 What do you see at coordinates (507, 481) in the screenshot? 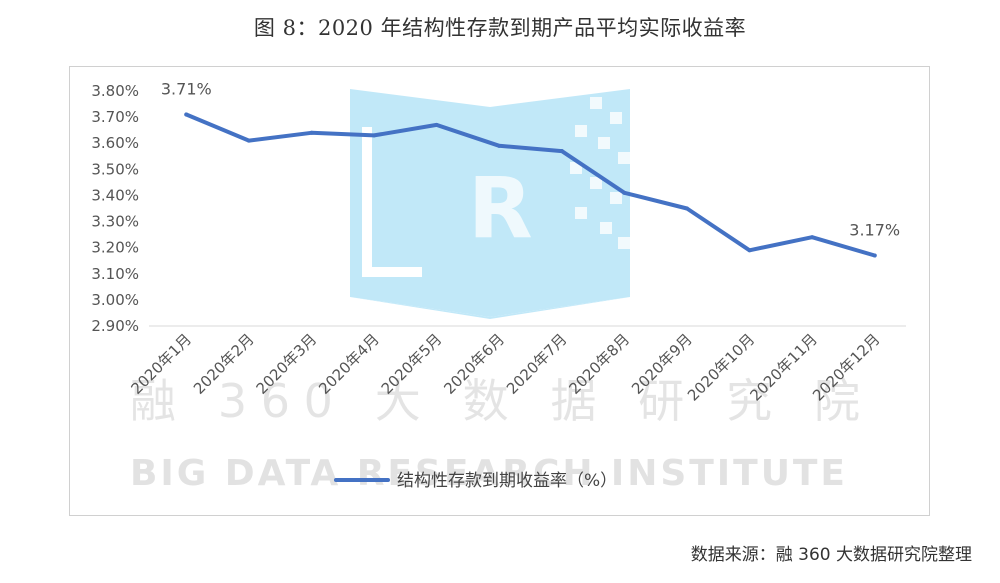
I see `legend-label: 结构性存款到期收益率（%）` at bounding box center [507, 481].